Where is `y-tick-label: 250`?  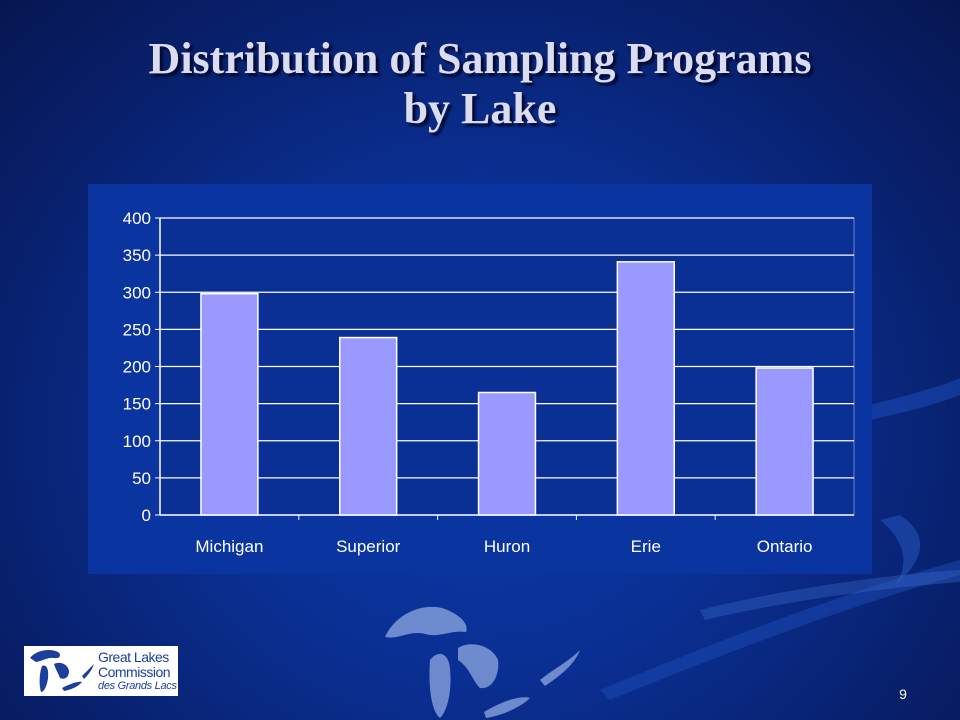 y-tick-label: 250 is located at coordinates (137, 329).